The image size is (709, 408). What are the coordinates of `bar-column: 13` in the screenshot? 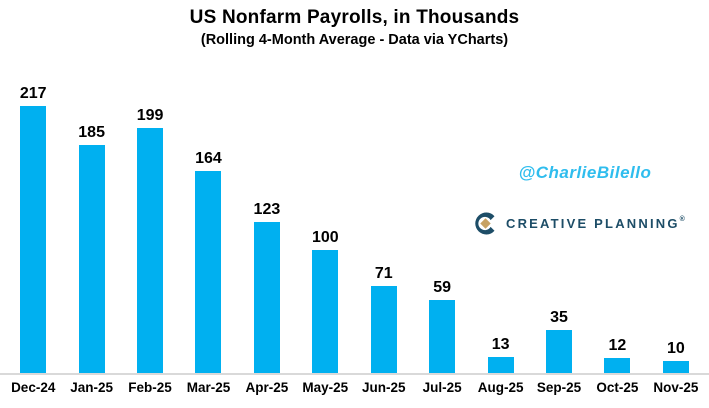 It's located at (500, 214).